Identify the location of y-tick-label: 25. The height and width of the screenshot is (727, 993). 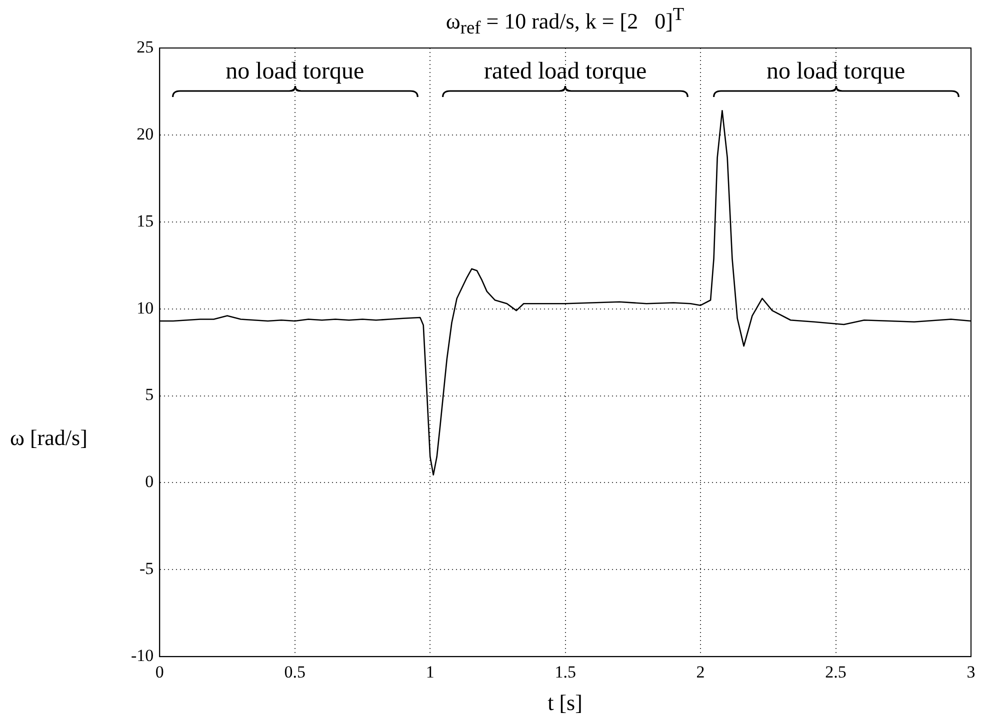
(145, 46).